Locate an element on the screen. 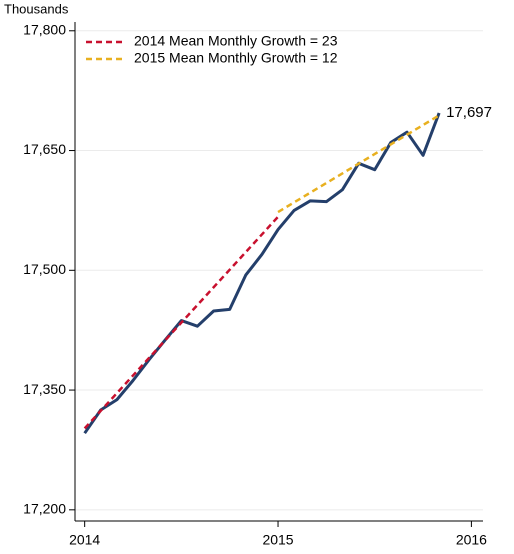 The height and width of the screenshot is (554, 514). x-tick-label: 2014 is located at coordinates (84, 540).